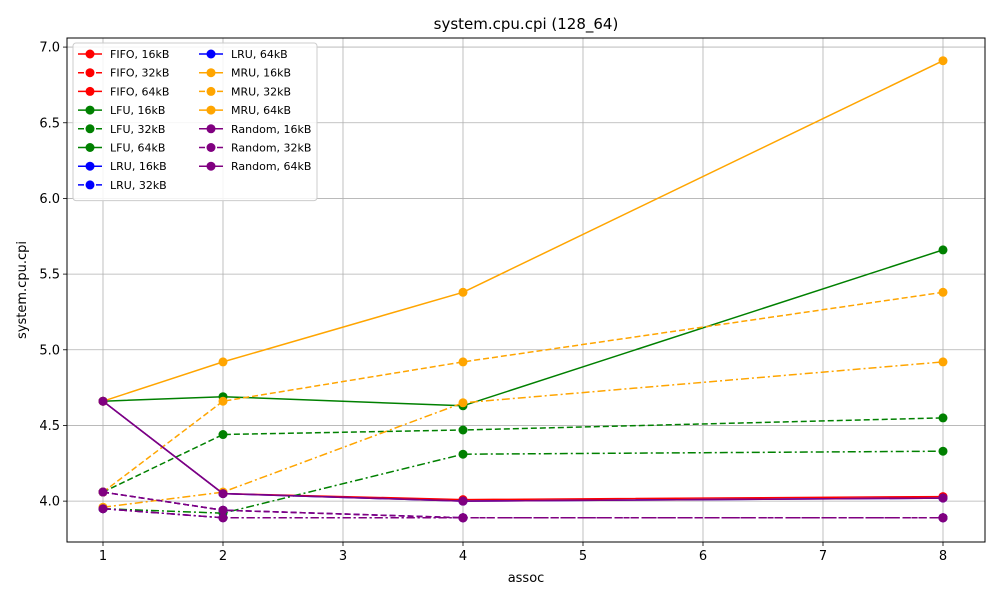  Describe the element at coordinates (703, 556) in the screenshot. I see `x-tick-label: 6` at that location.